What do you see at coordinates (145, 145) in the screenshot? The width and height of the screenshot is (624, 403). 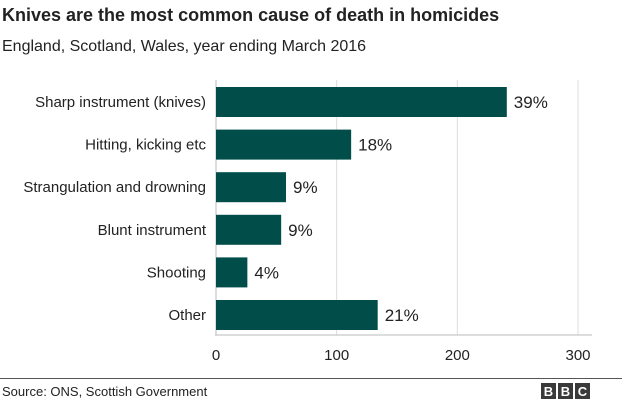 I see `category-label: Hitting, kicking etc` at bounding box center [145, 145].